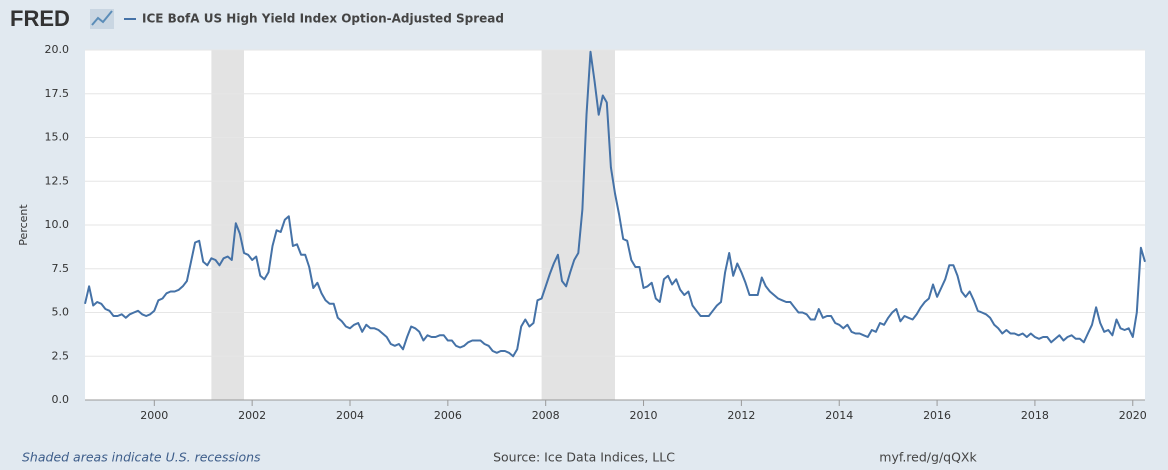 The width and height of the screenshot is (1168, 470). Describe the element at coordinates (23, 225) in the screenshot. I see `y-axis-label: Percent` at that location.